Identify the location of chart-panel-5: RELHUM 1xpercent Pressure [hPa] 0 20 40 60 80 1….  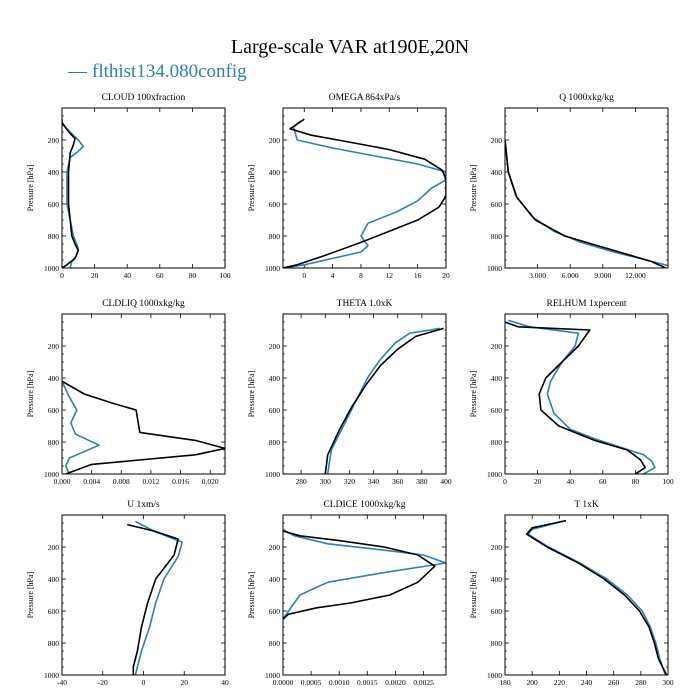
(571, 392).